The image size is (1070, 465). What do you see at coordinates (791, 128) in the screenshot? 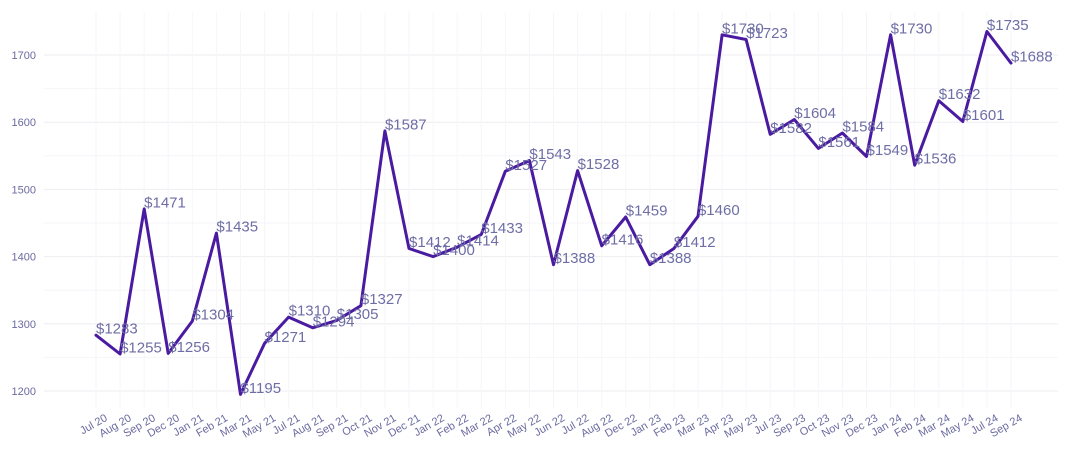
I see `data-label: $1582` at bounding box center [791, 128].